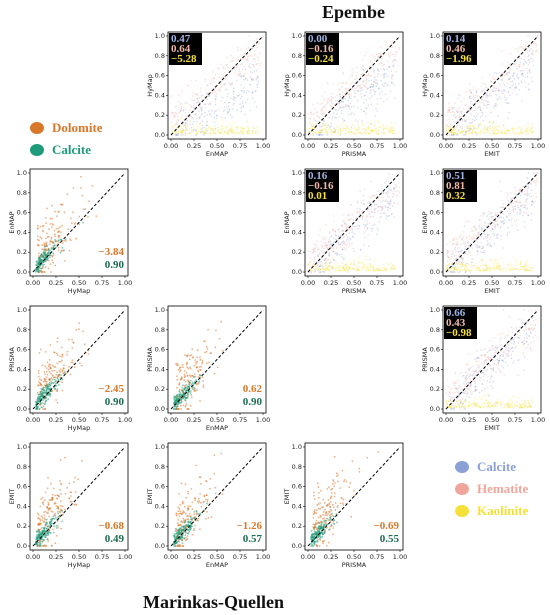 The width and height of the screenshot is (550, 615). What do you see at coordinates (435, 252) in the screenshot?
I see `y-tick-label: 0.2` at bounding box center [435, 252].